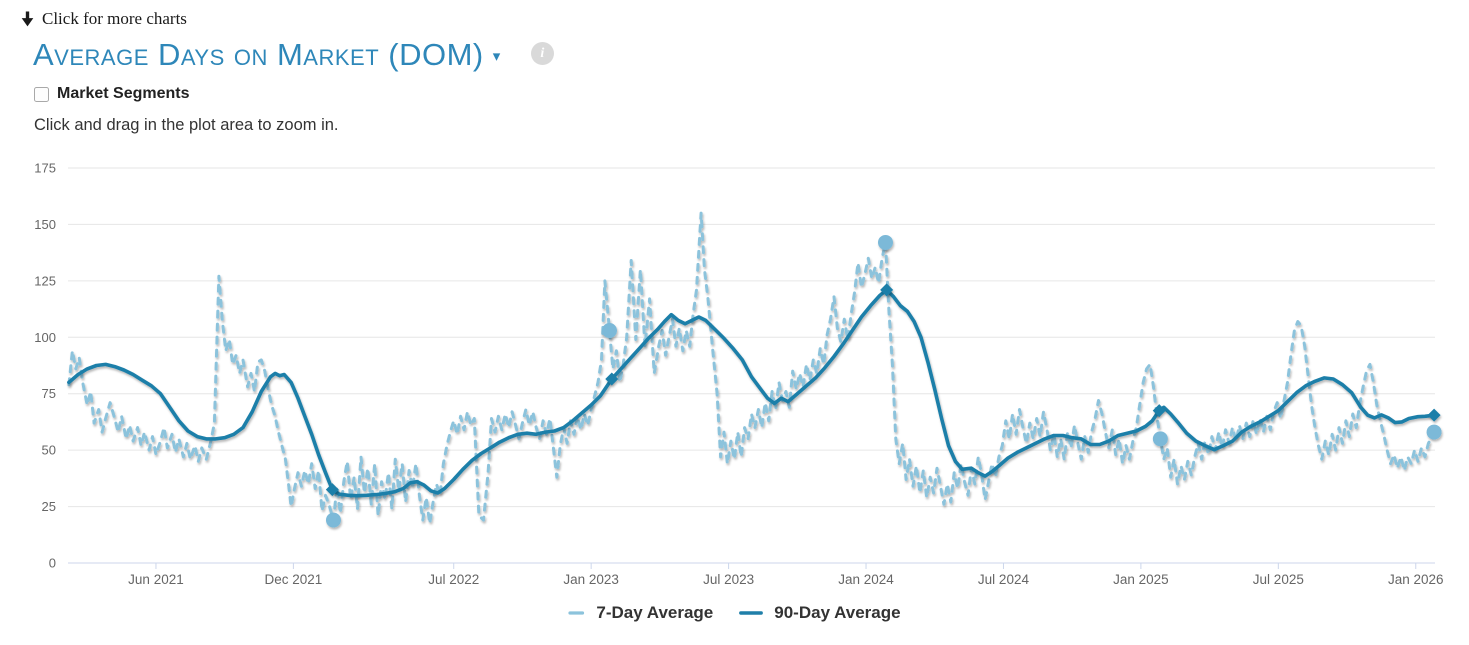 The height and width of the screenshot is (645, 1469). What do you see at coordinates (837, 612) in the screenshot?
I see `legend-label-90day: 90-Day Average` at bounding box center [837, 612].